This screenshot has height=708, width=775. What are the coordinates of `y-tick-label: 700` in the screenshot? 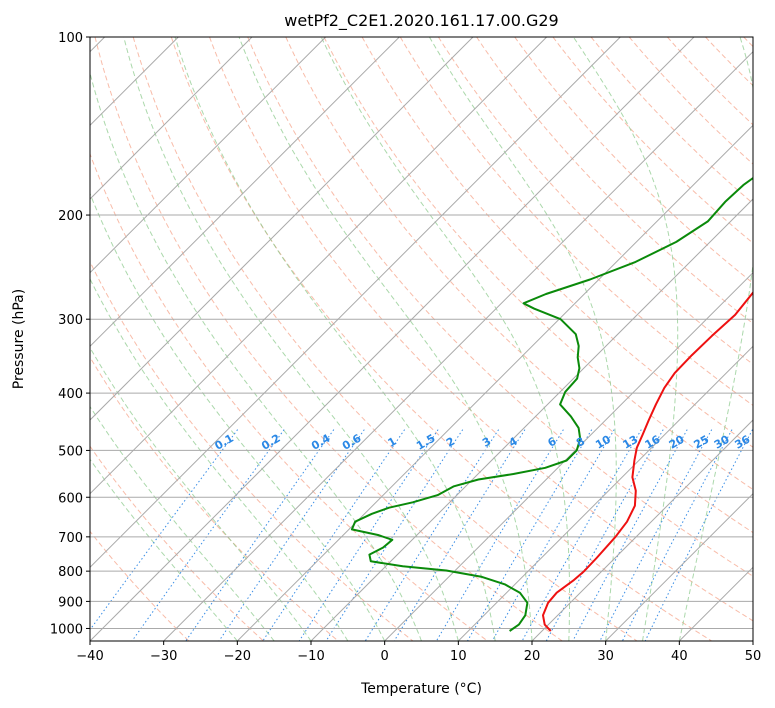 It's located at (70, 538).